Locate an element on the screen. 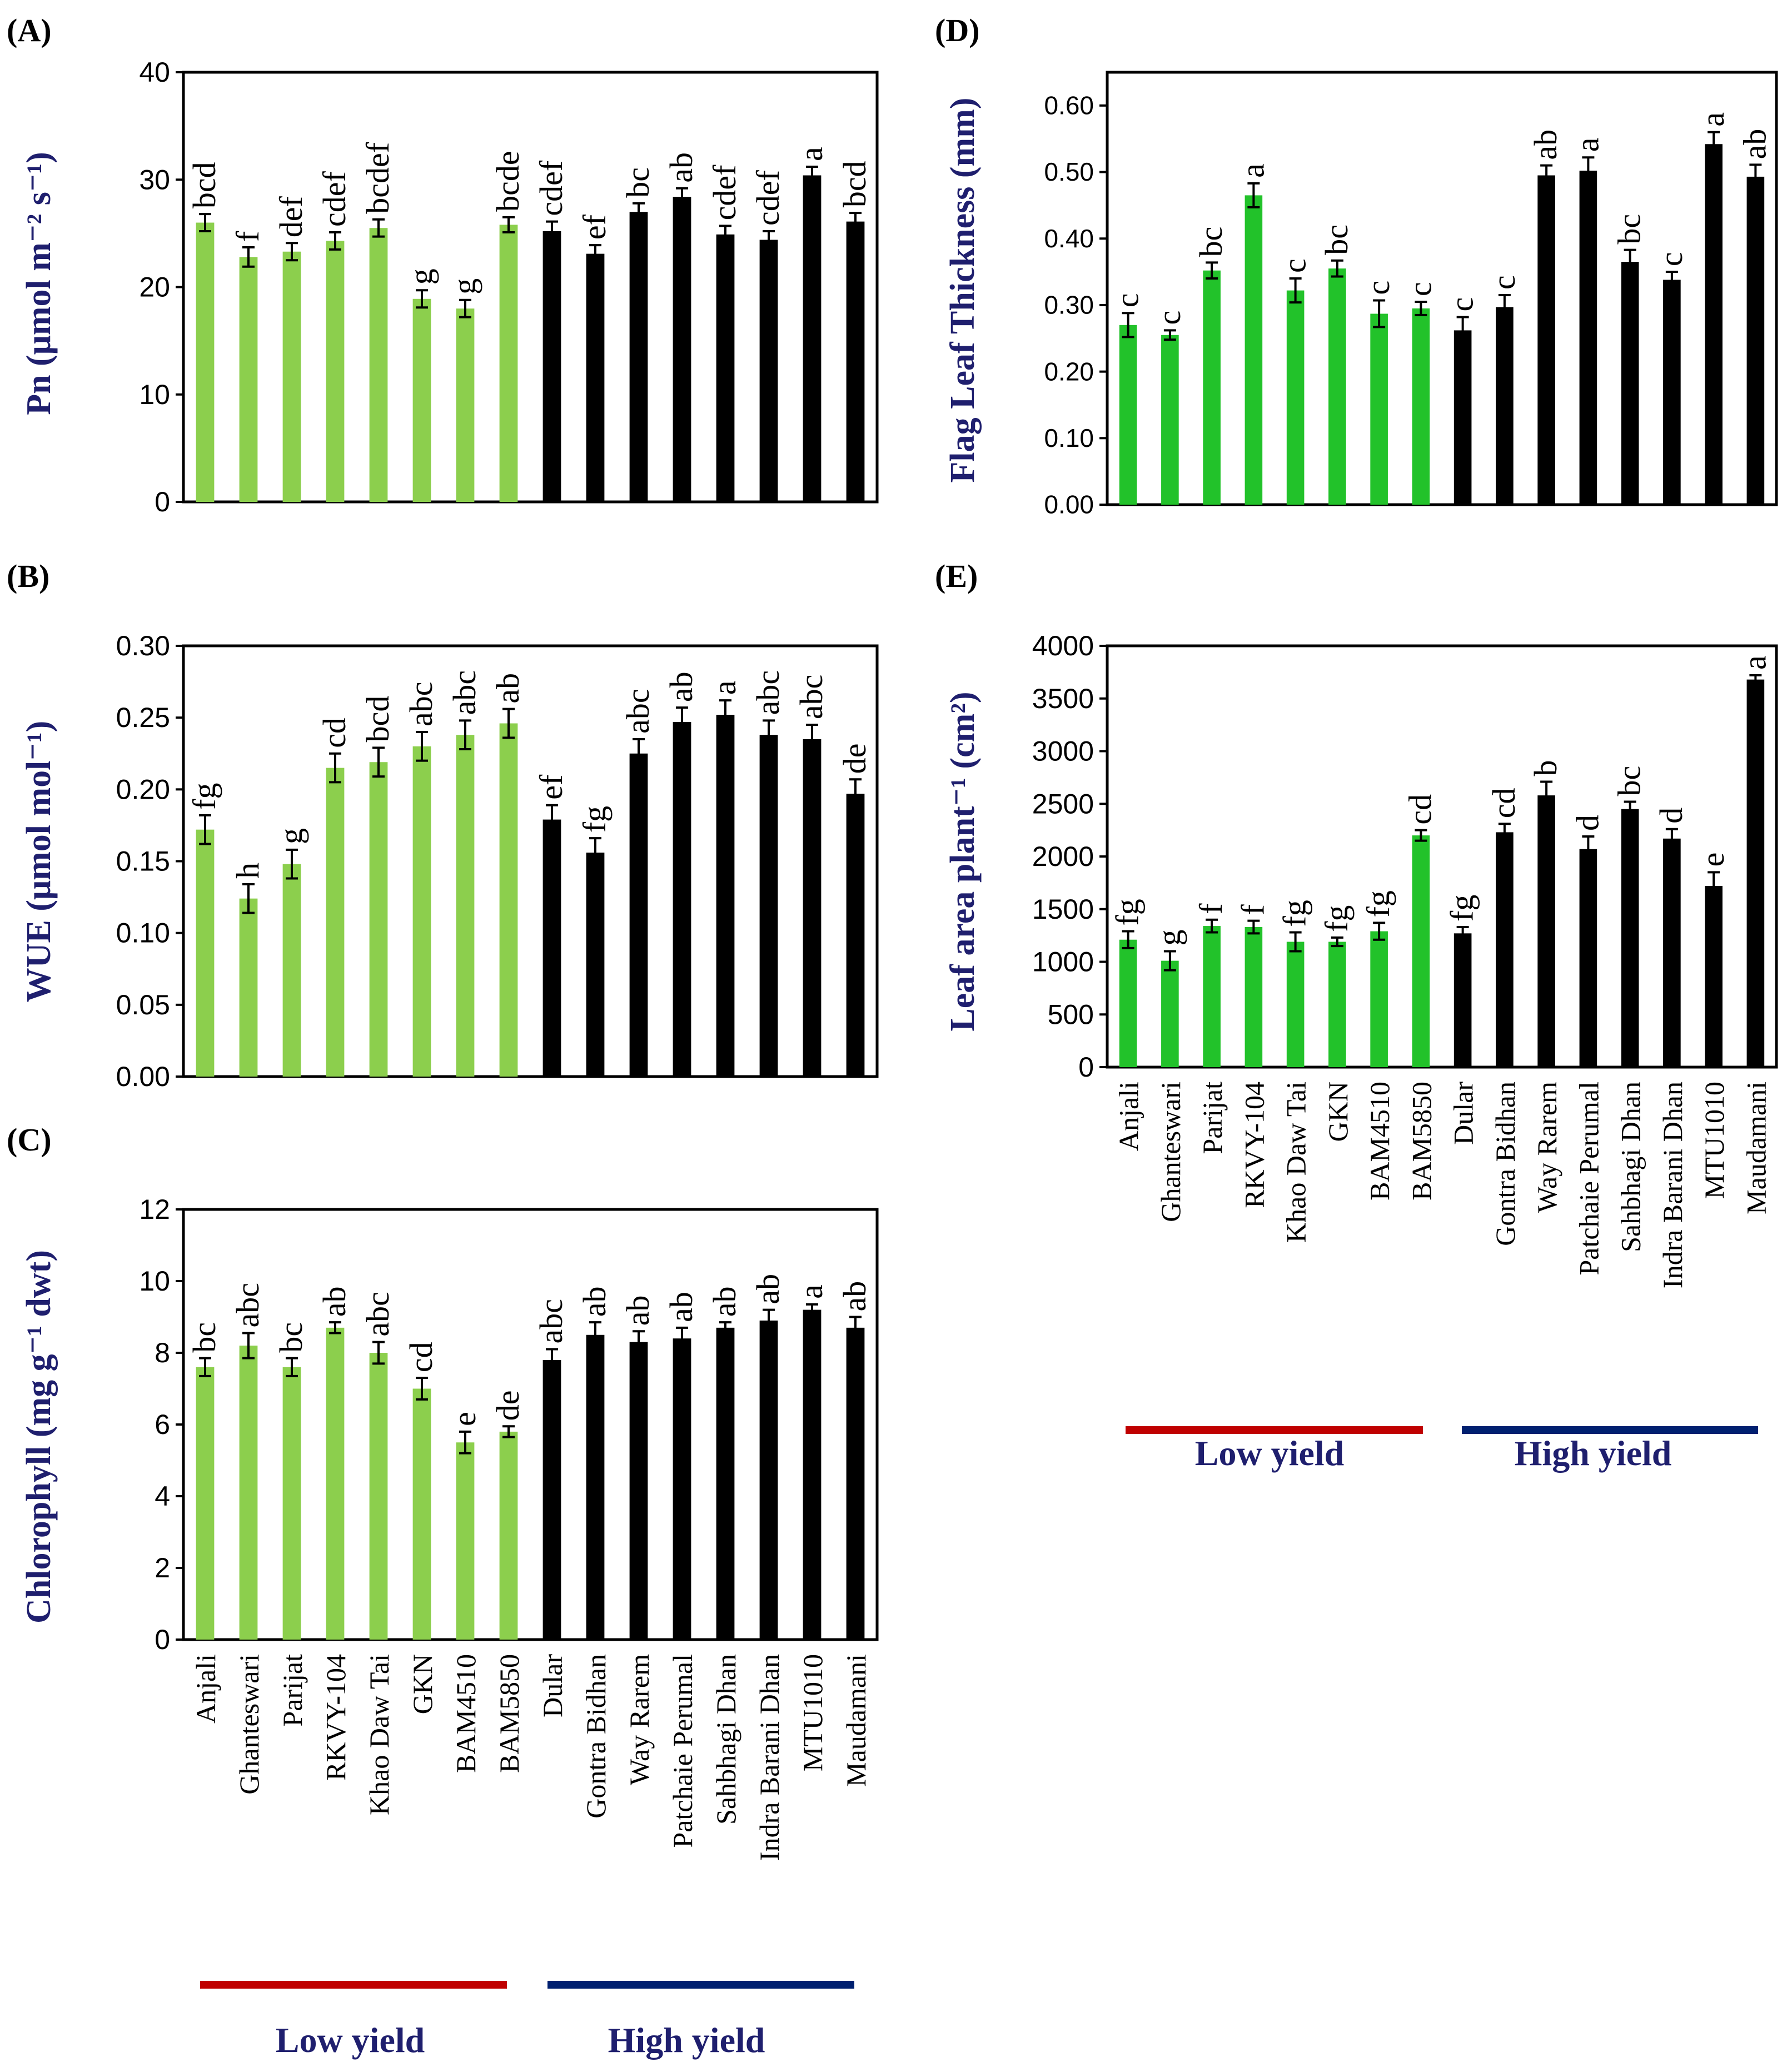 This screenshot has height=2067, width=1792. category-label: Khao Daw Tai is located at coordinates (379, 1734).